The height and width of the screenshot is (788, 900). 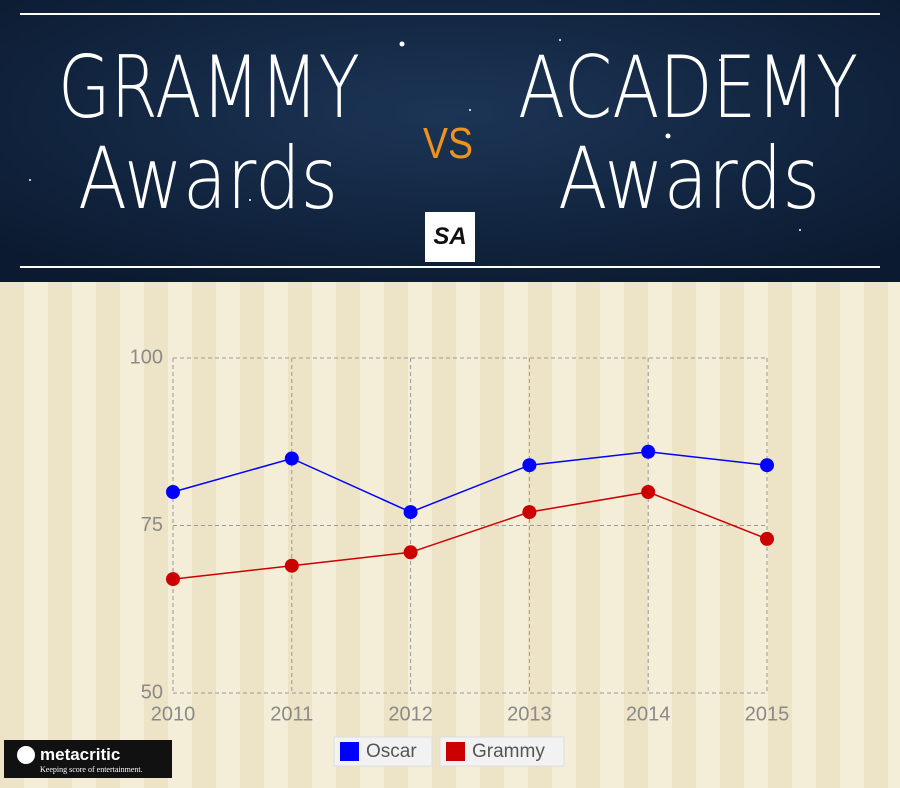 I want to click on y-tick-label: 75, so click(x=152, y=525).